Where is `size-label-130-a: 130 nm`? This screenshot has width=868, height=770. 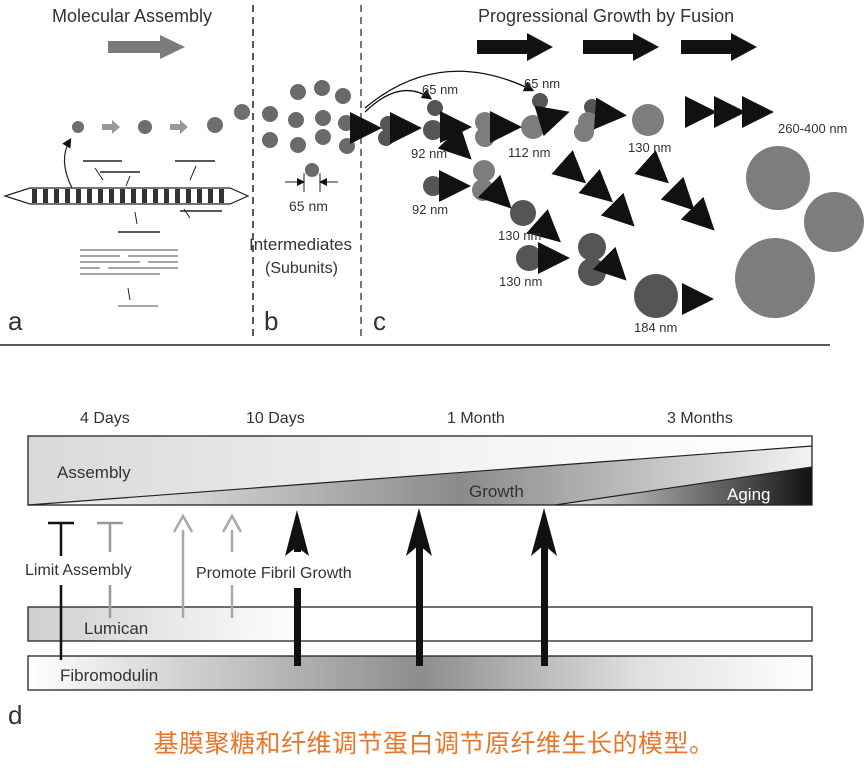
size-label-130-a: 130 nm is located at coordinates (649, 147).